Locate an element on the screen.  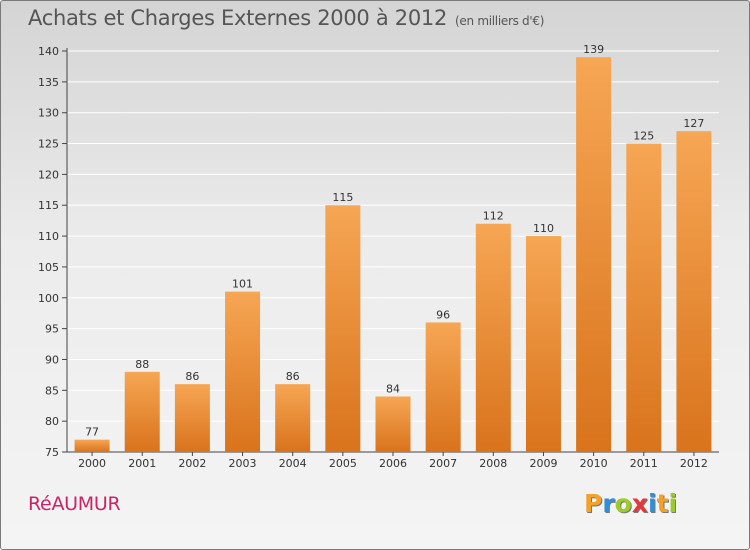
y-tick-label: 110 is located at coordinates (48, 236).